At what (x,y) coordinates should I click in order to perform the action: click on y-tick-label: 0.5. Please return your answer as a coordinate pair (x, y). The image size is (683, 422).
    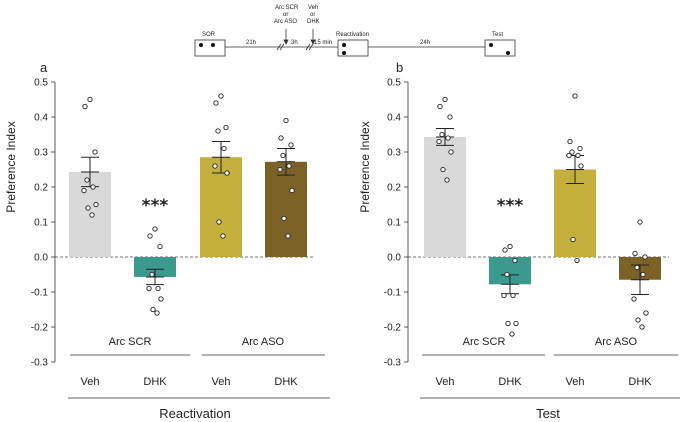
    Looking at the image, I should click on (394, 83).